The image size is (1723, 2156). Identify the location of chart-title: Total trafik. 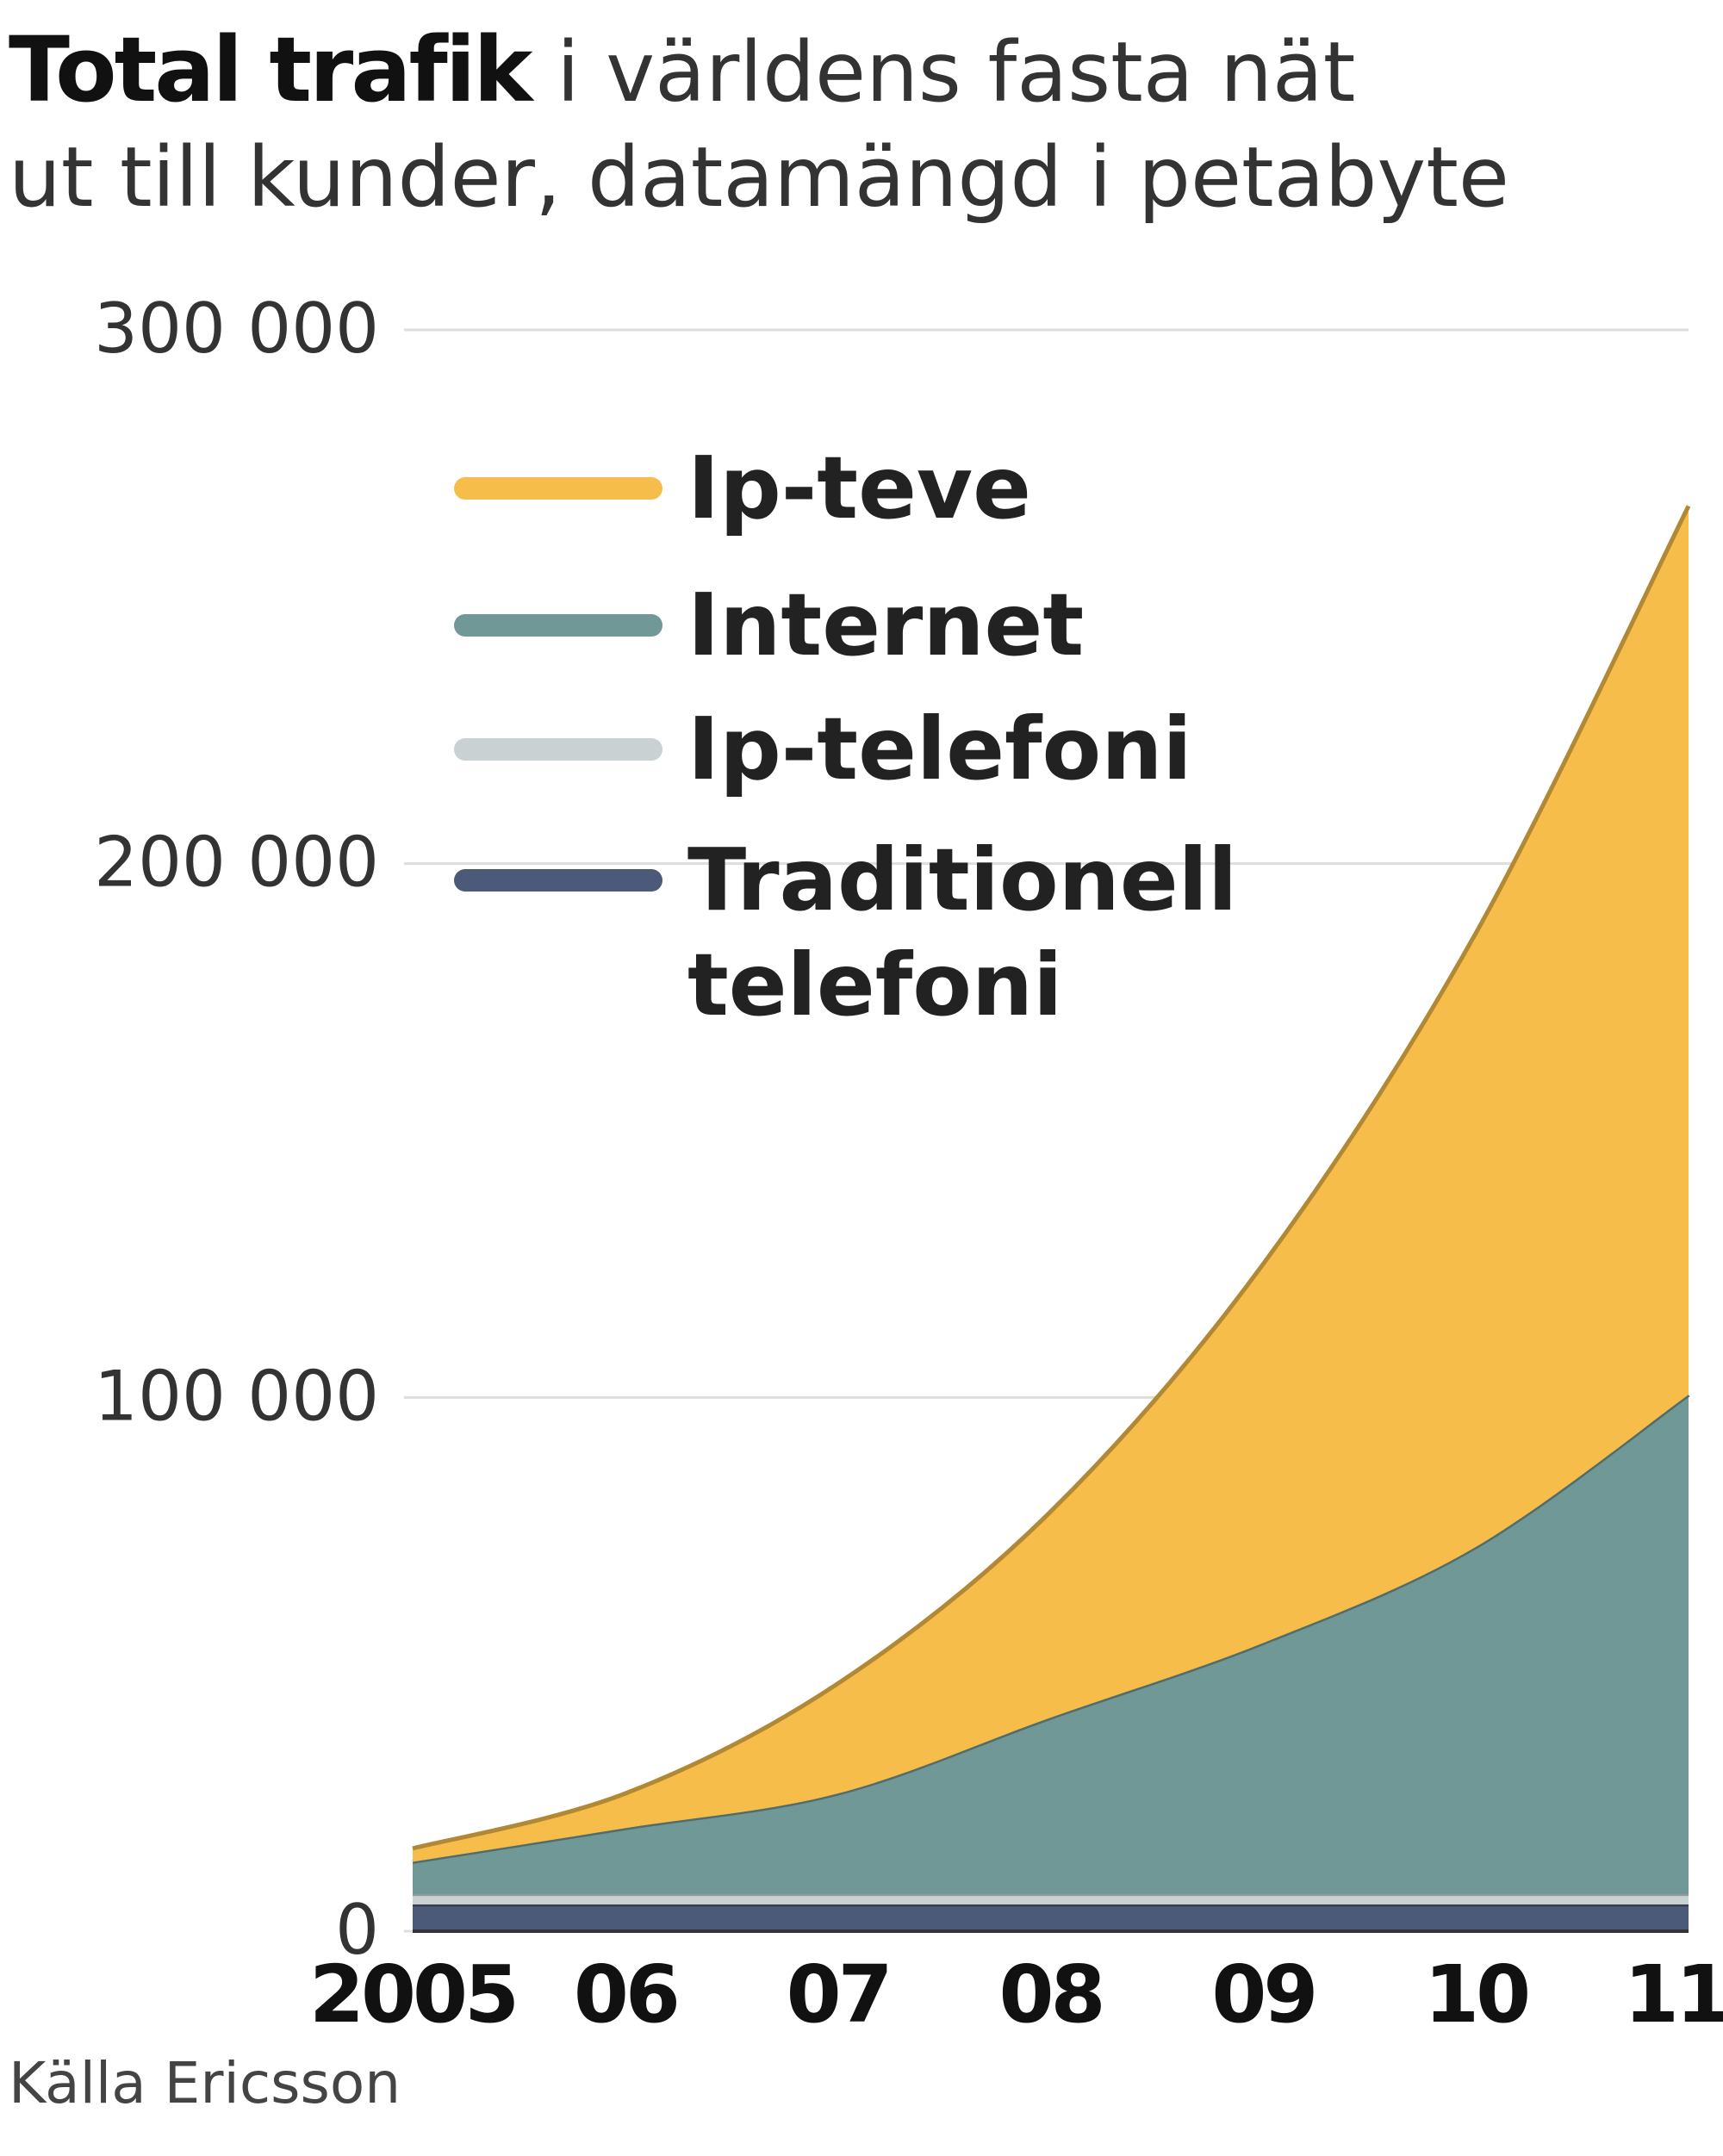
(271, 69).